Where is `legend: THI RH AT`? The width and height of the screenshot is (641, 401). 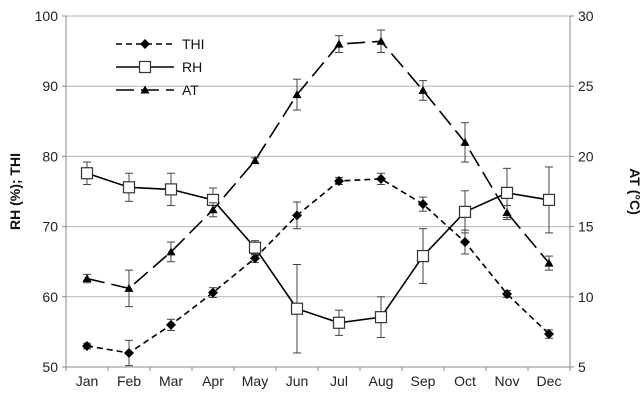 legend: THI RH AT is located at coordinates (160, 67).